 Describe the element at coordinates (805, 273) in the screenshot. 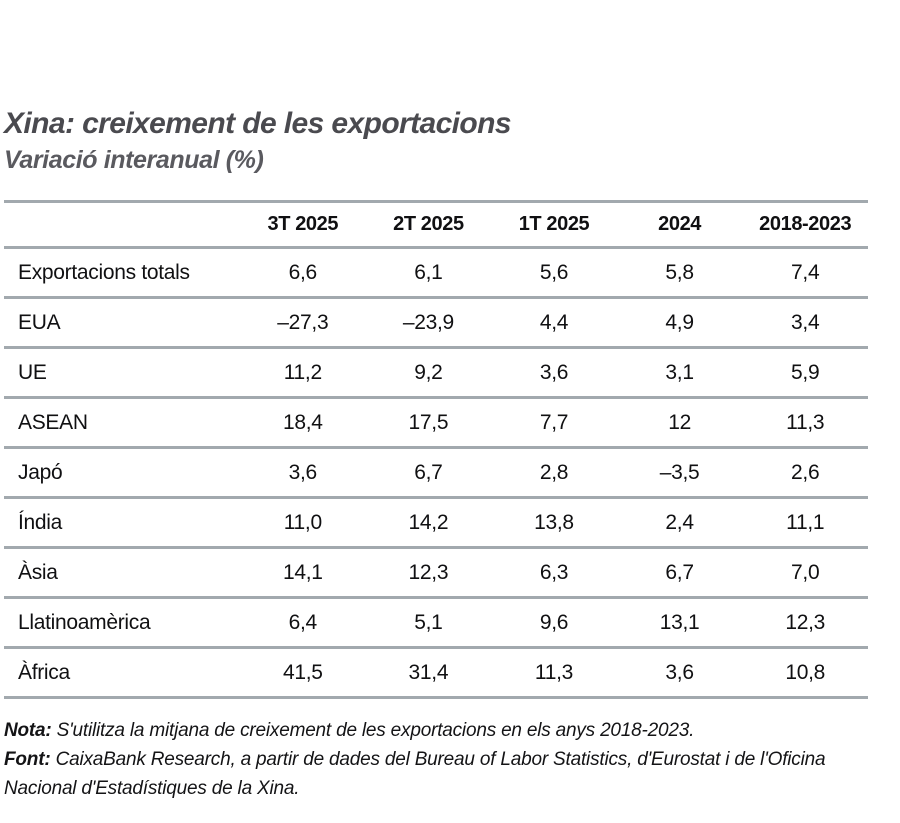

I see `value-cell: 7,4` at that location.